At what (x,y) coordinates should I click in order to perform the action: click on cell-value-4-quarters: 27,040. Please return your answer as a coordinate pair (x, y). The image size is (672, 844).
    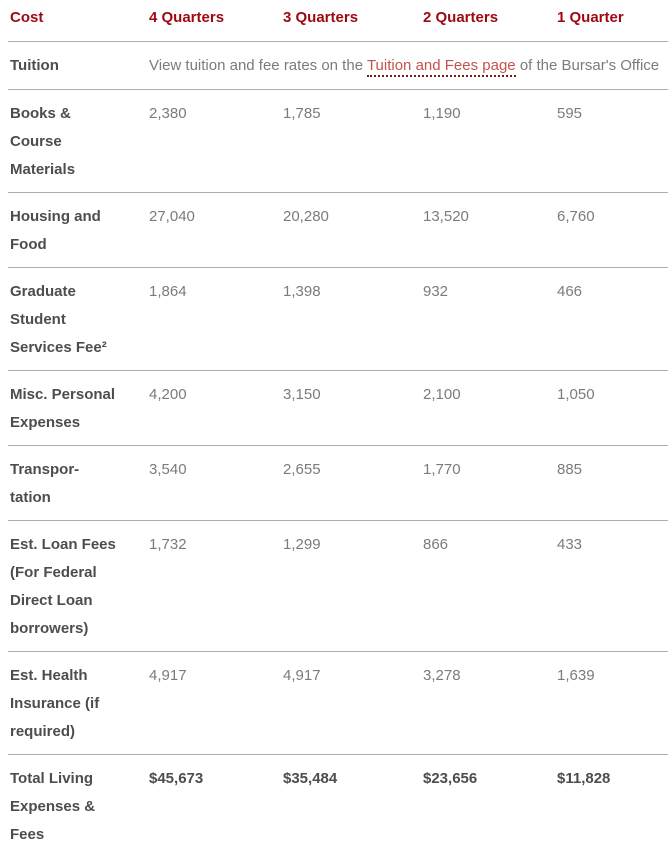
    Looking at the image, I should click on (172, 216).